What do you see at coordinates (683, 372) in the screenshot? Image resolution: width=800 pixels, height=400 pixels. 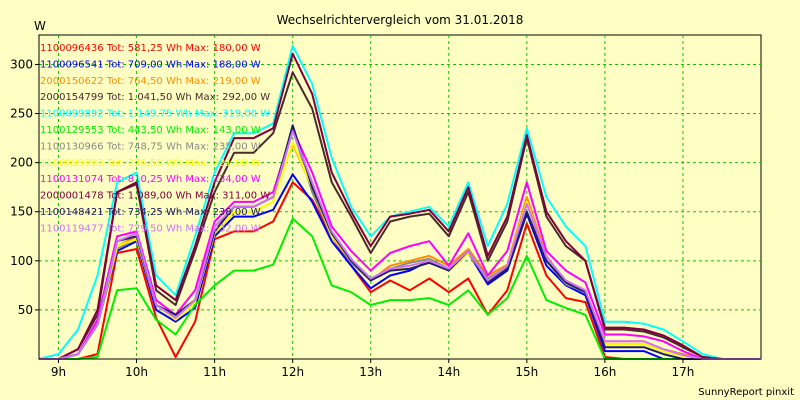 I see `x-tick-label: 17h` at bounding box center [683, 372].